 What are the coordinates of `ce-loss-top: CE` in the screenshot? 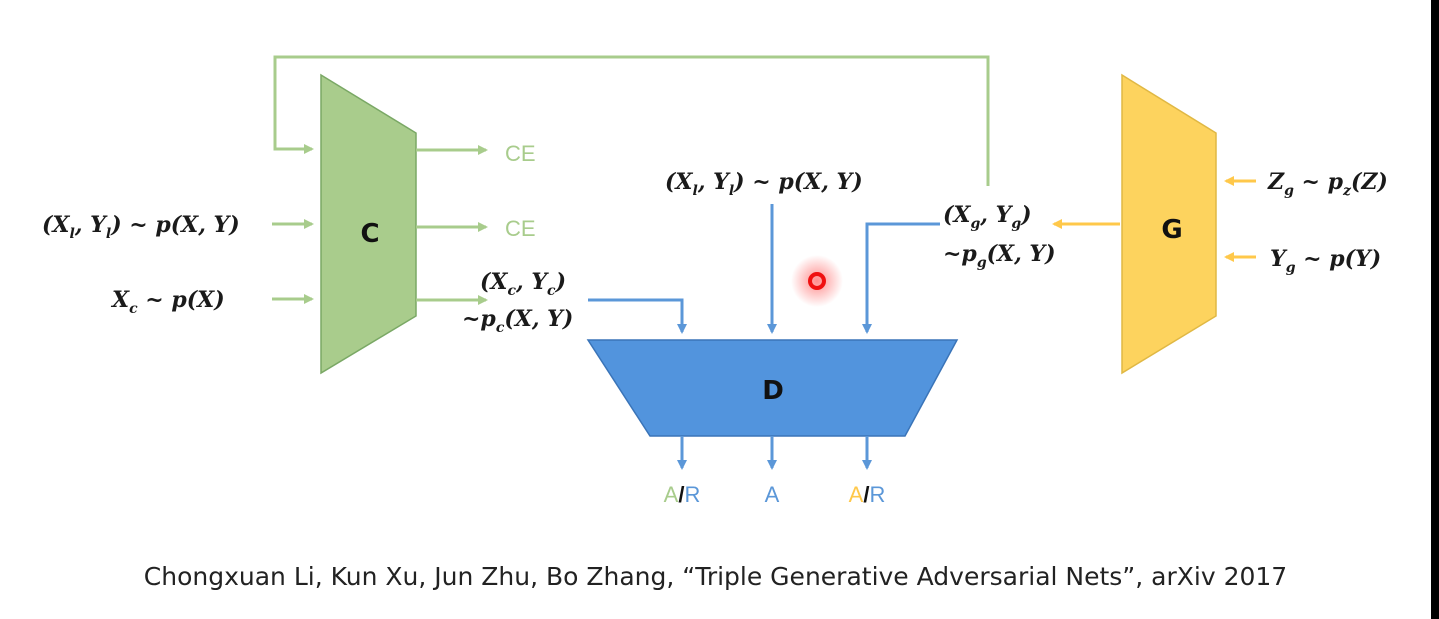 It's located at (520, 153).